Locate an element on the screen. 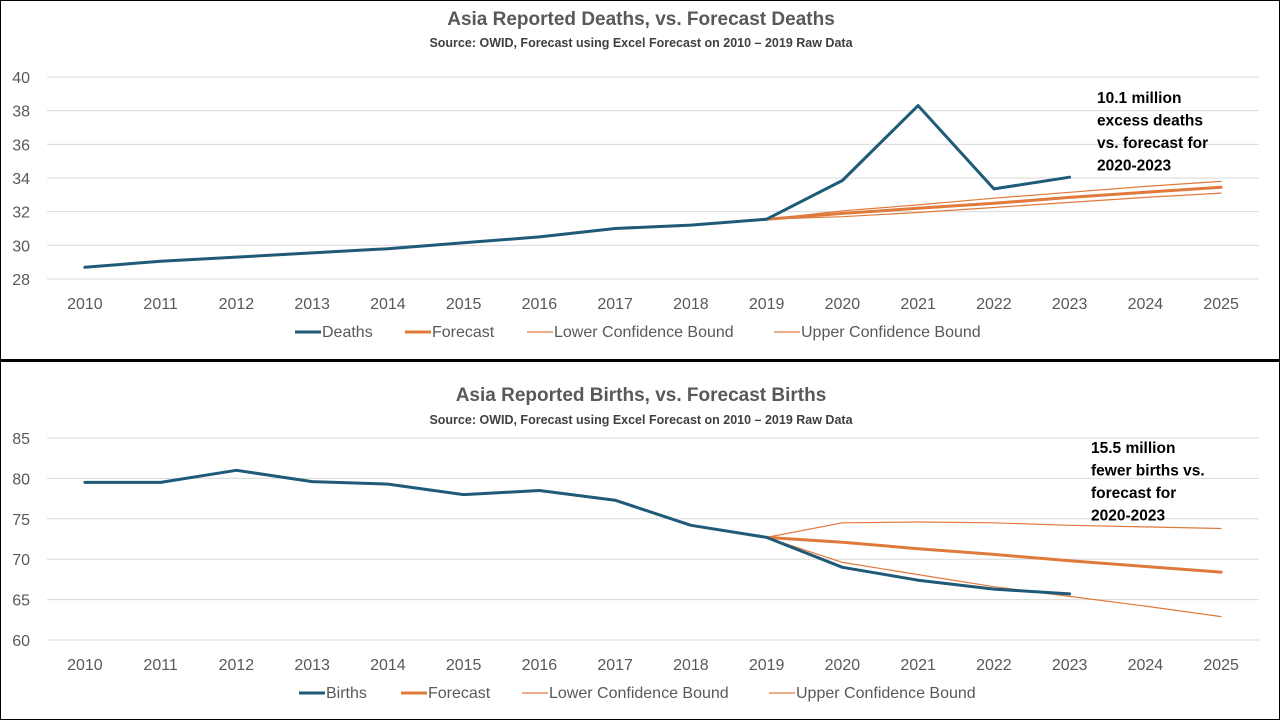 The width and height of the screenshot is (1280, 720). annotation-text: forecast for is located at coordinates (1133, 493).